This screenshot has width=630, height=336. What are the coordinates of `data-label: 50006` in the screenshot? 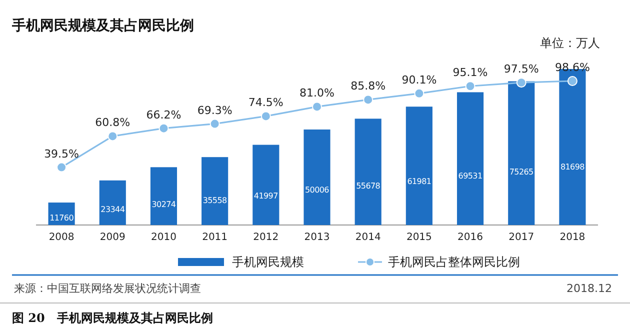 It's located at (317, 190).